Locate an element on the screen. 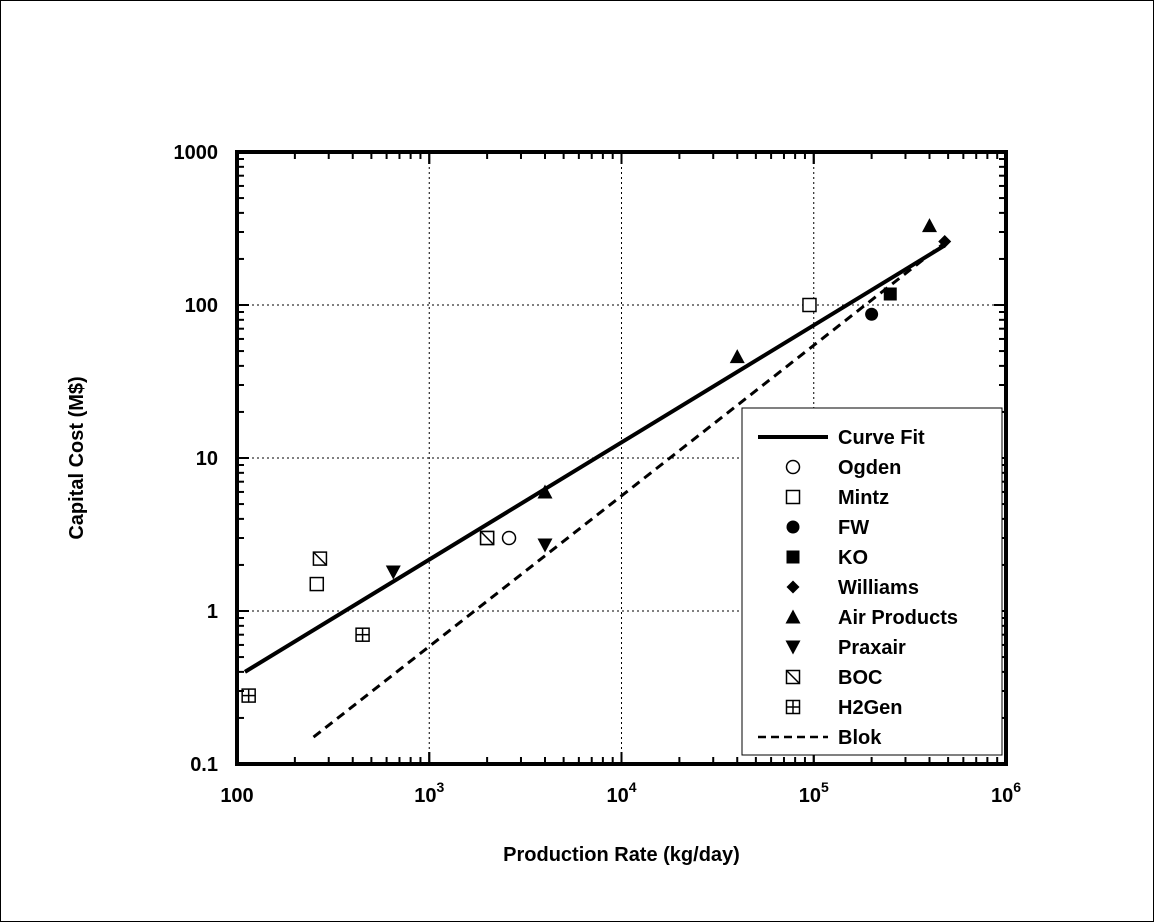 The height and width of the screenshot is (922, 1154). legend-box is located at coordinates (872, 581).